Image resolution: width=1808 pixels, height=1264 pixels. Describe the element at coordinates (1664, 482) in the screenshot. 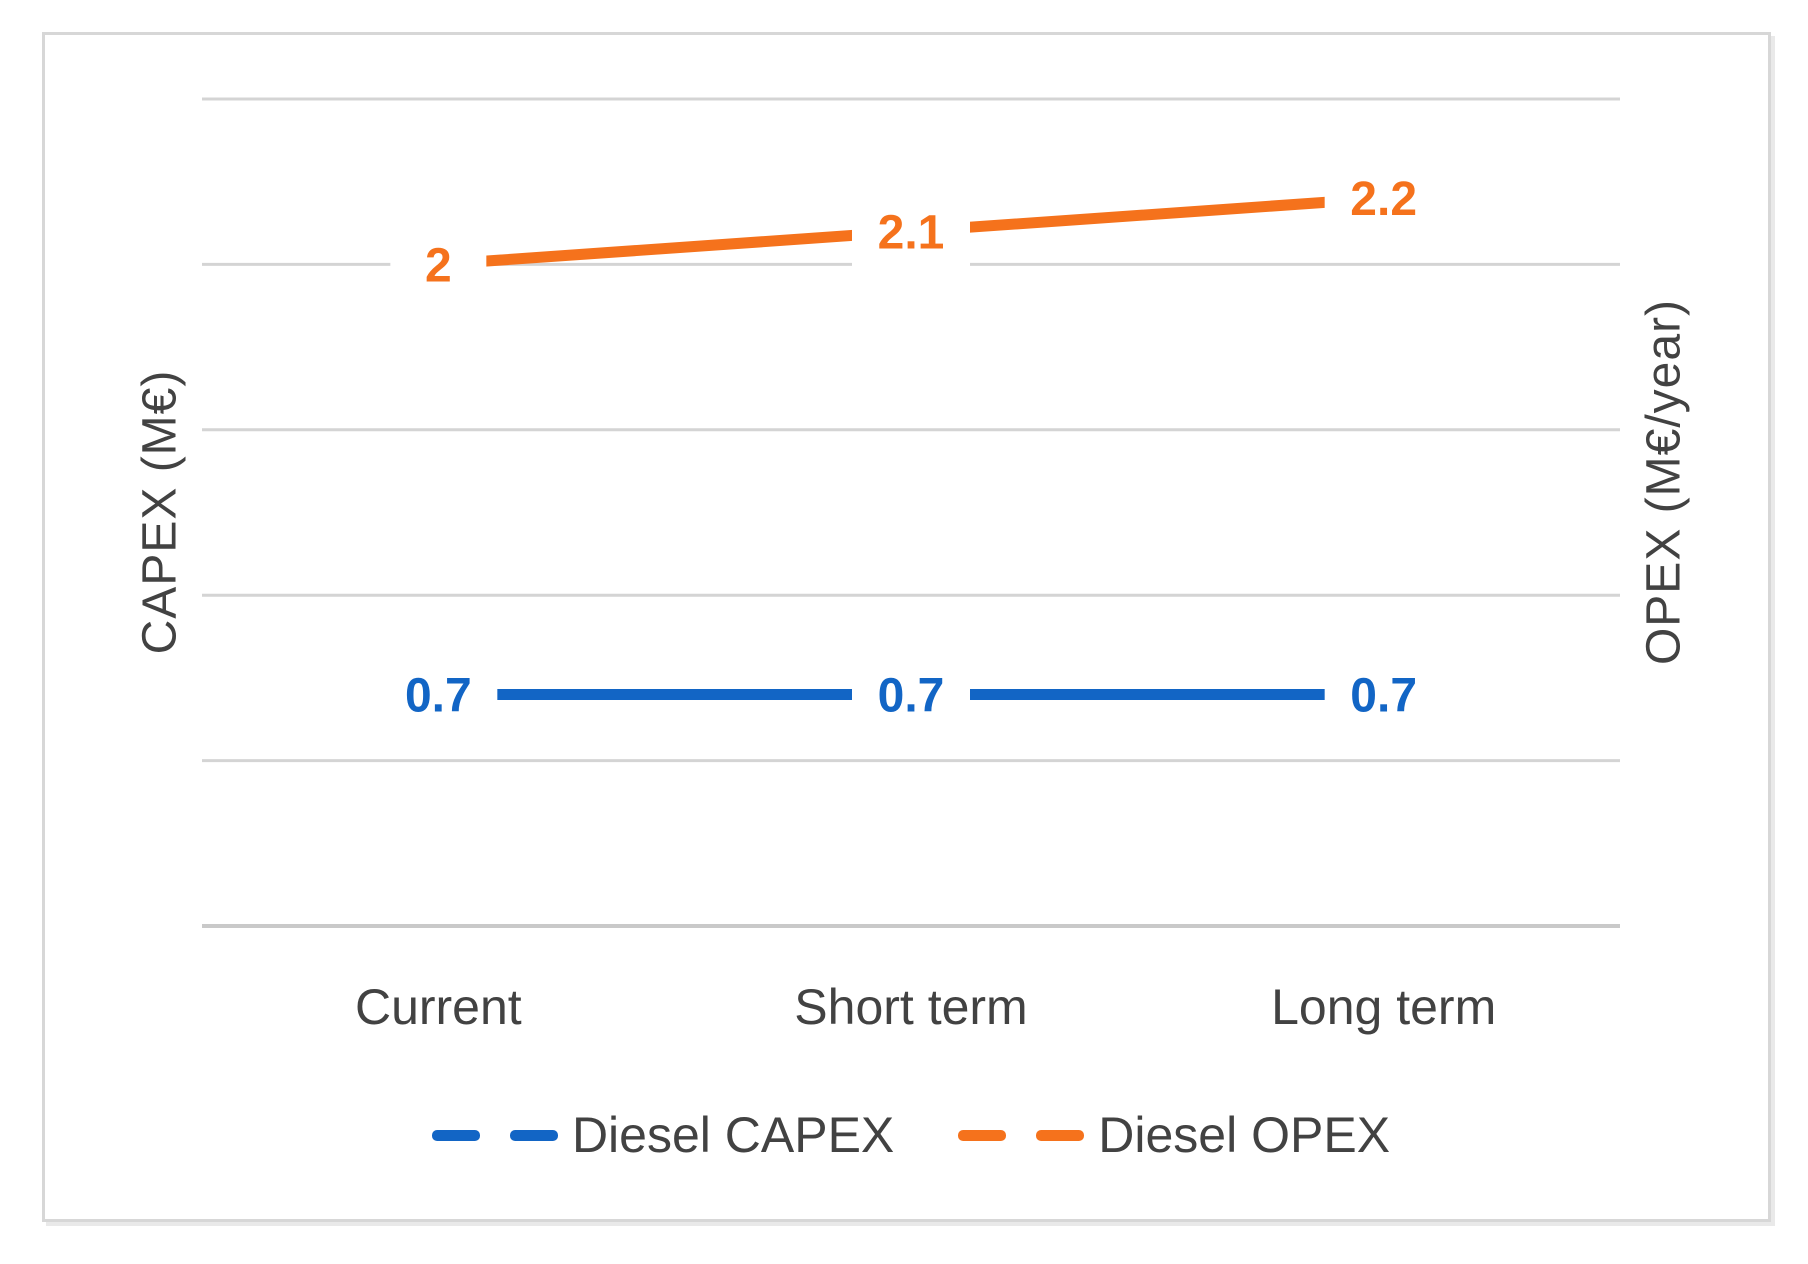

I see `right-axis-title: OPEX (M€/year)` at that location.